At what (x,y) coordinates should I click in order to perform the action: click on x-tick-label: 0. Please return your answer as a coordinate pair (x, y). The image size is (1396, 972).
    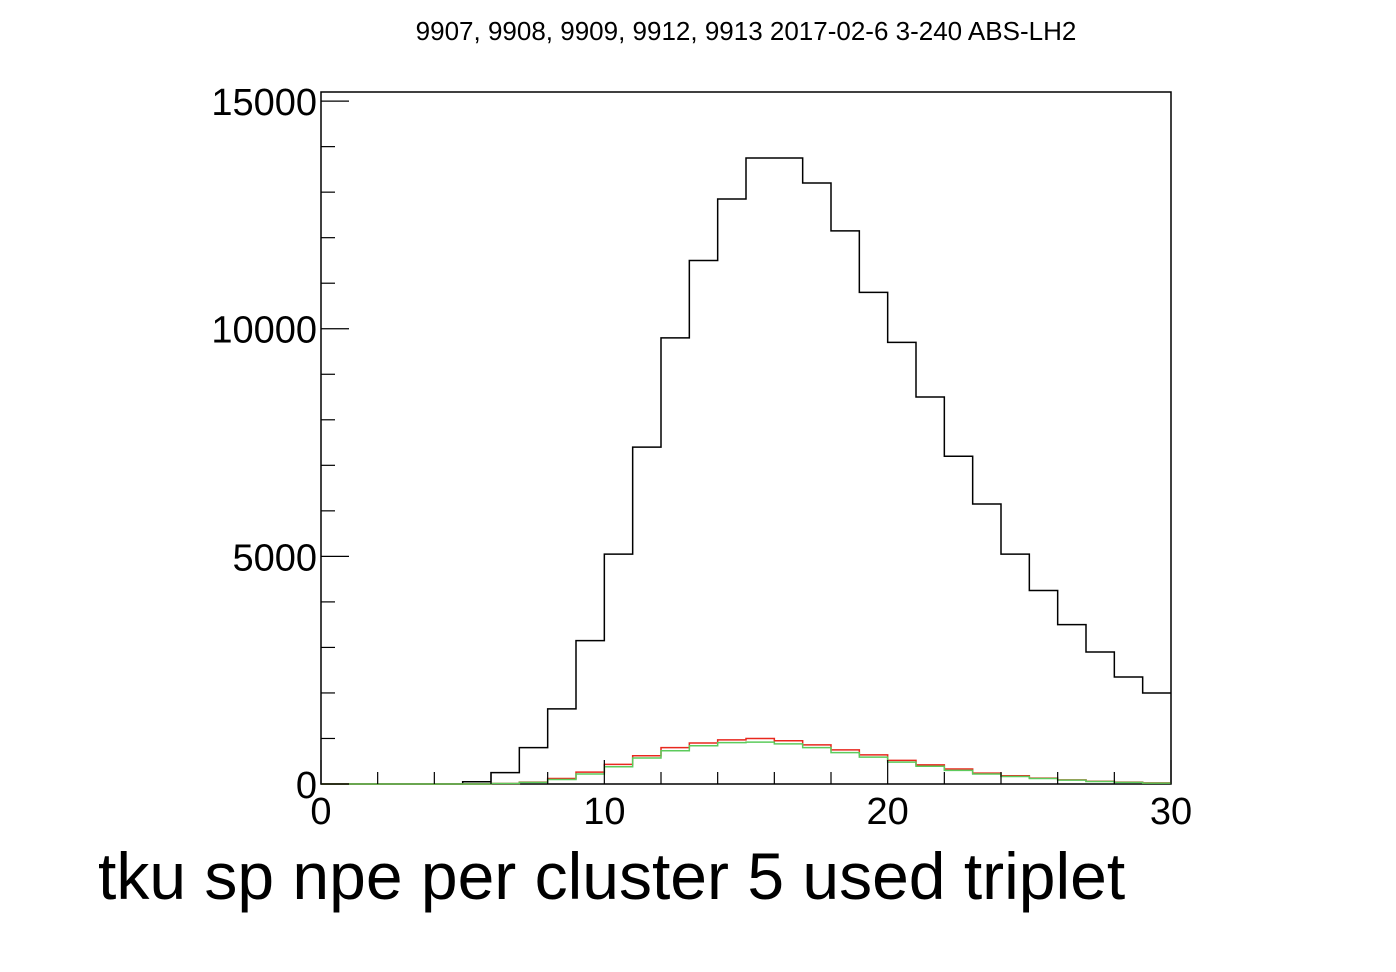
    Looking at the image, I should click on (320, 812).